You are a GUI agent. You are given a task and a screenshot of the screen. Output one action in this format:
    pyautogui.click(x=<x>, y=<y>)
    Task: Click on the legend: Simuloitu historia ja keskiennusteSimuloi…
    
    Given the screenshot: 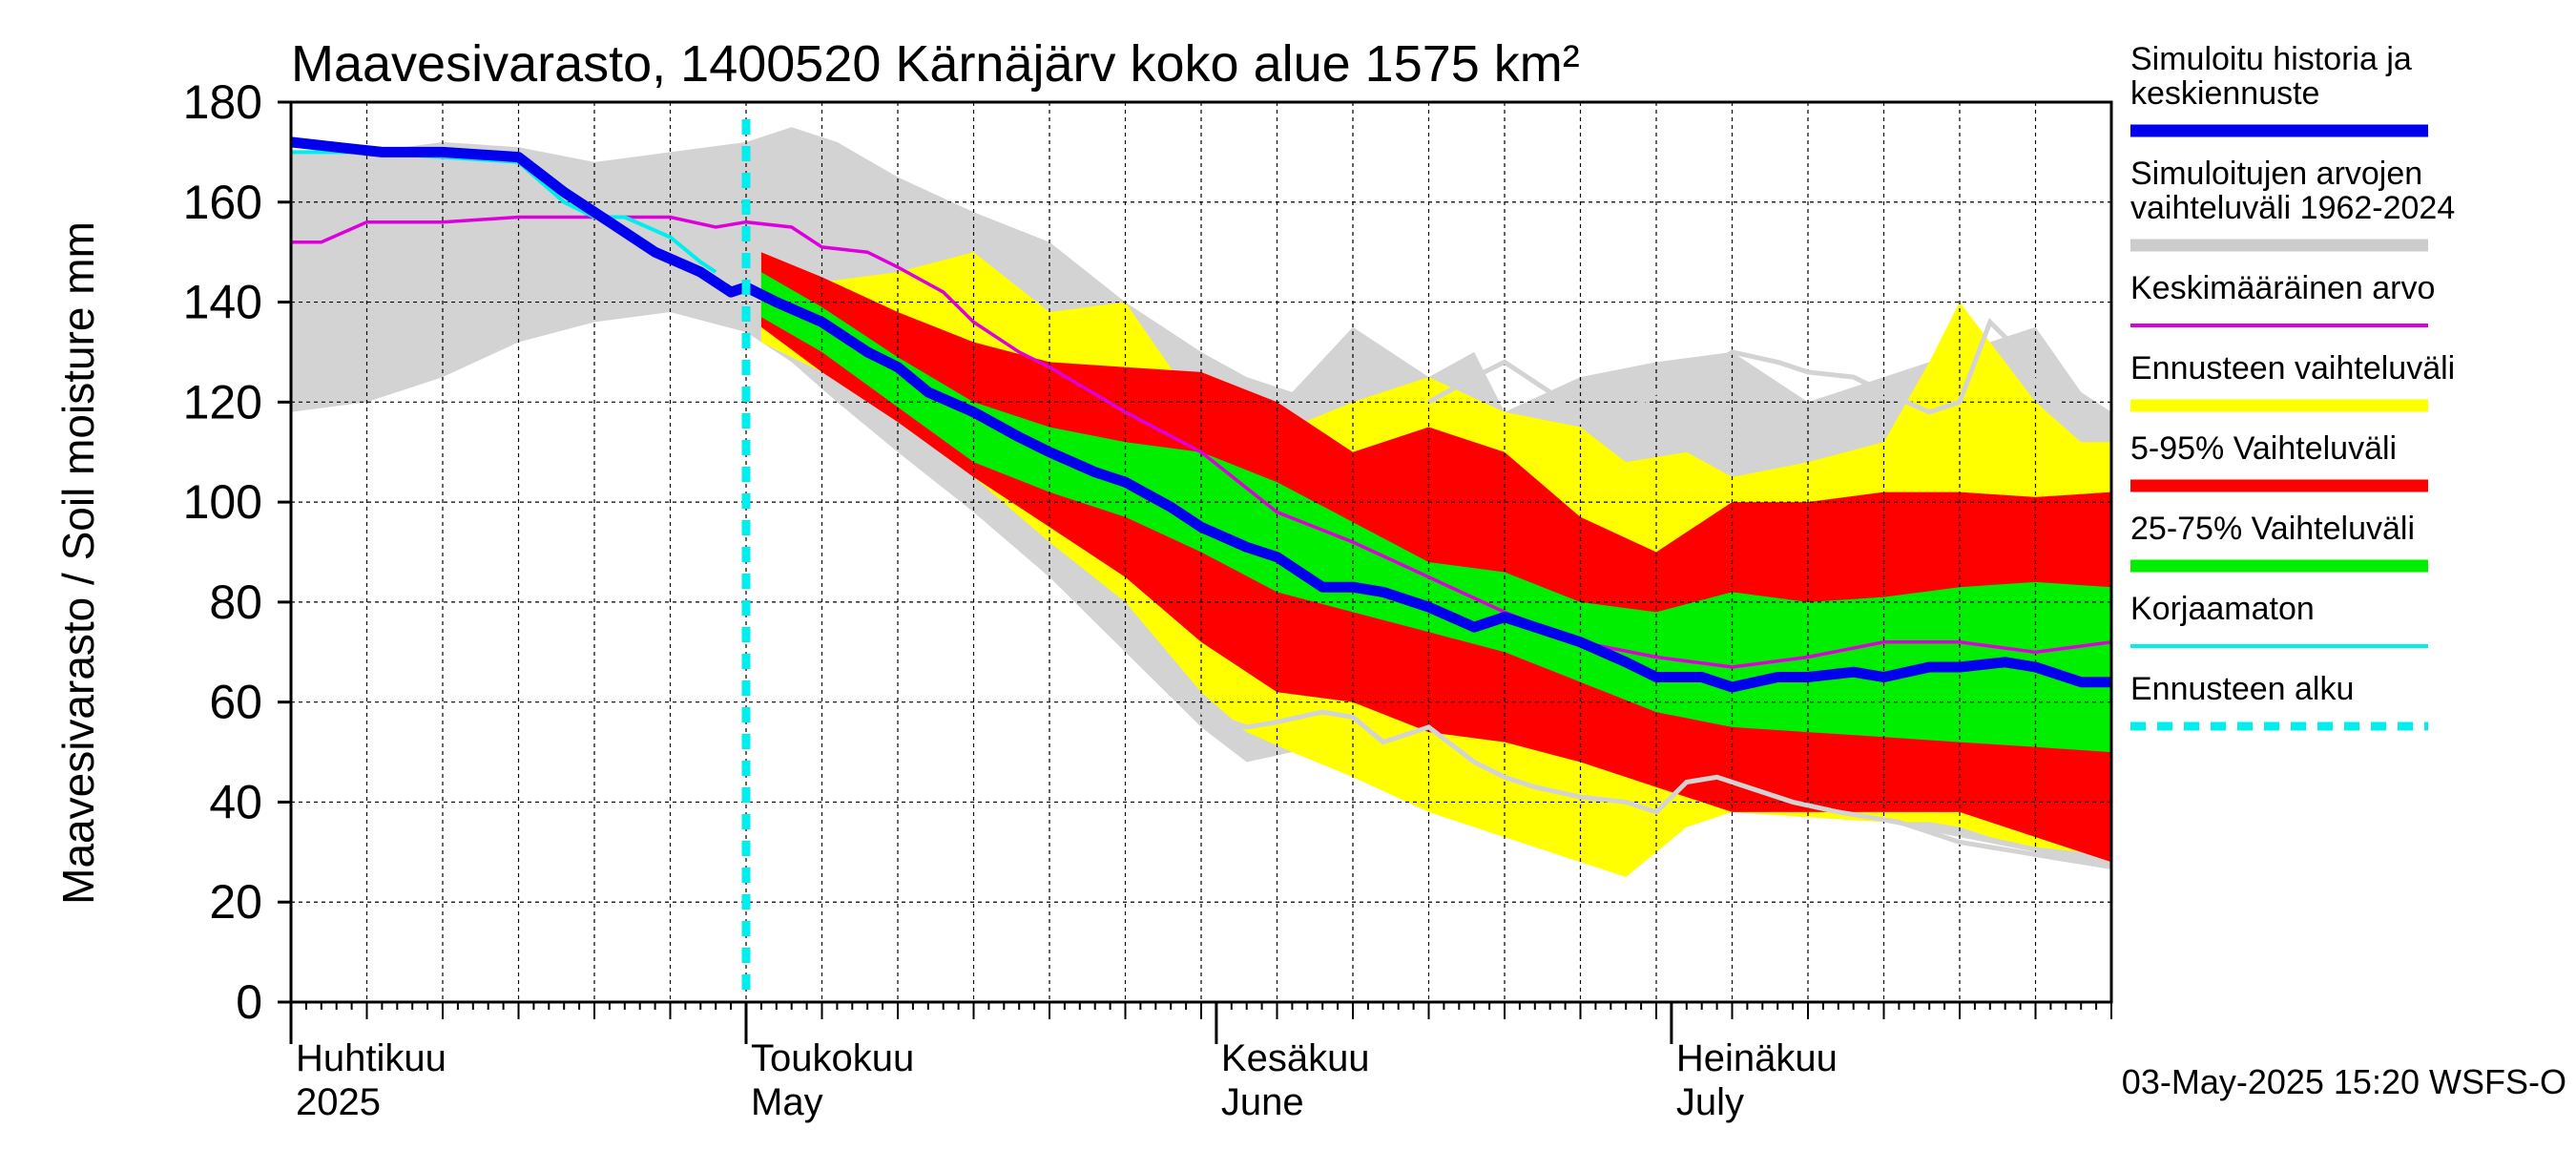 What is the action you would take?
    pyautogui.click(x=2292, y=386)
    